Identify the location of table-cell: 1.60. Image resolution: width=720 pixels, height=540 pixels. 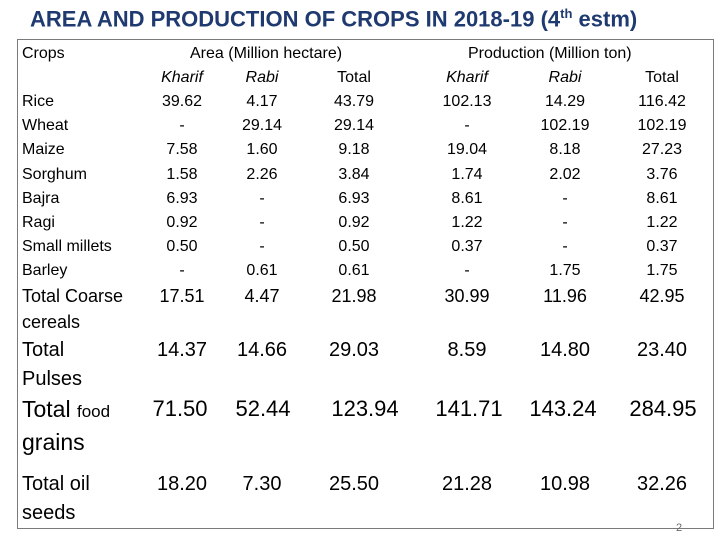
(262, 150).